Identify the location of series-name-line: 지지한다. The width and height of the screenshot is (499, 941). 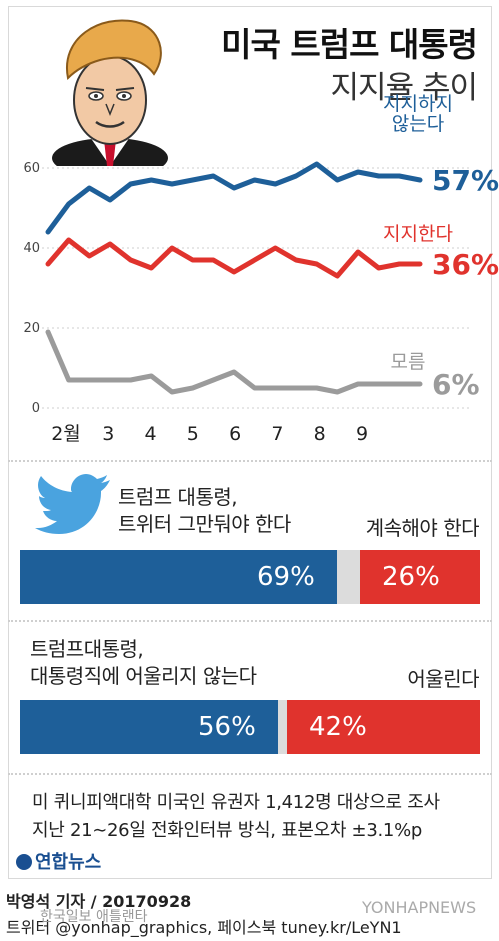
(418, 234).